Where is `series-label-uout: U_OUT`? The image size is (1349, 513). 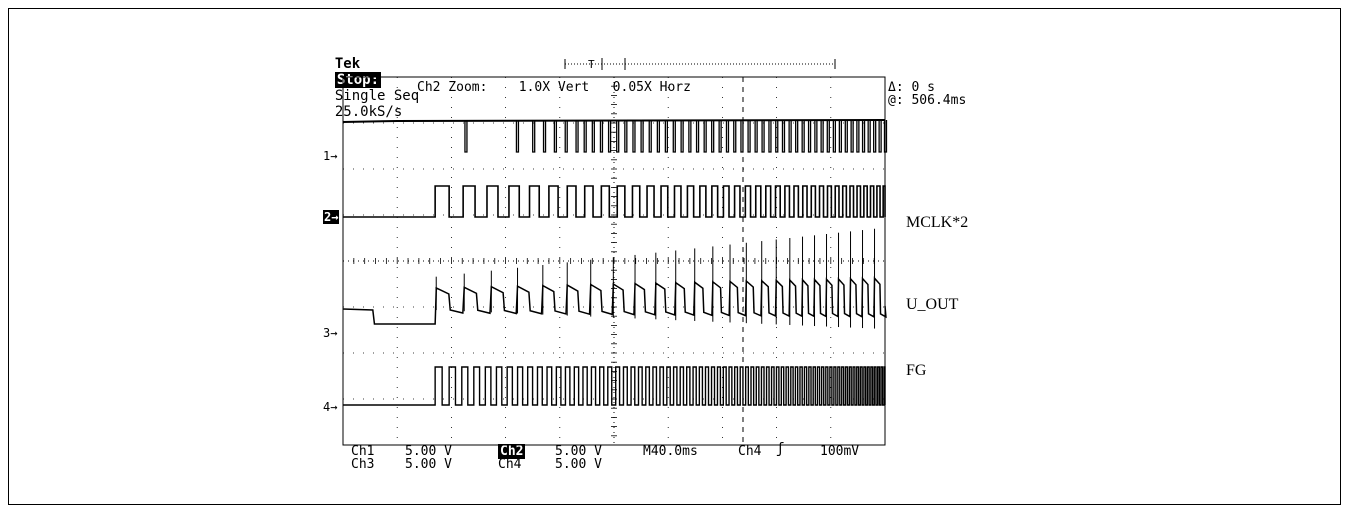
series-label-uout: U_OUT is located at coordinates (932, 304).